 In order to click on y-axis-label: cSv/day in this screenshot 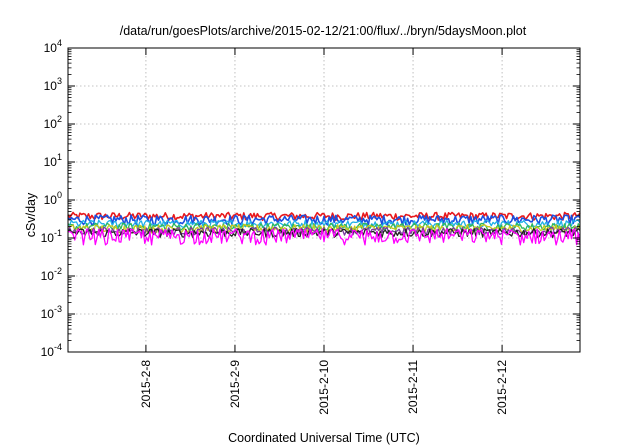, I will do `click(31, 214)`.